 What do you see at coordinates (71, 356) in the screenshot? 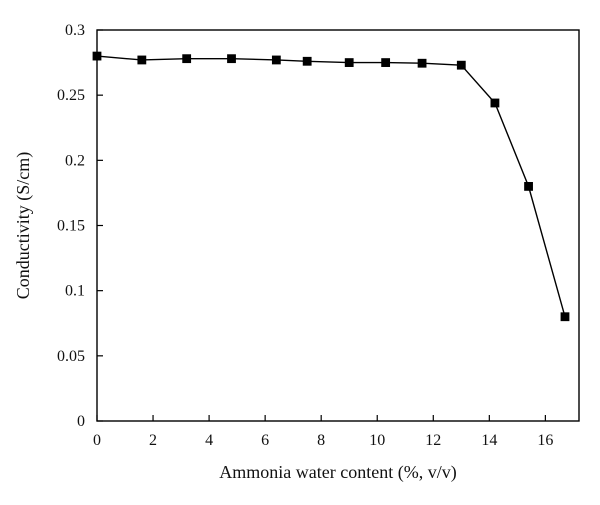
I see `y-tick-label: 0.05` at bounding box center [71, 356].